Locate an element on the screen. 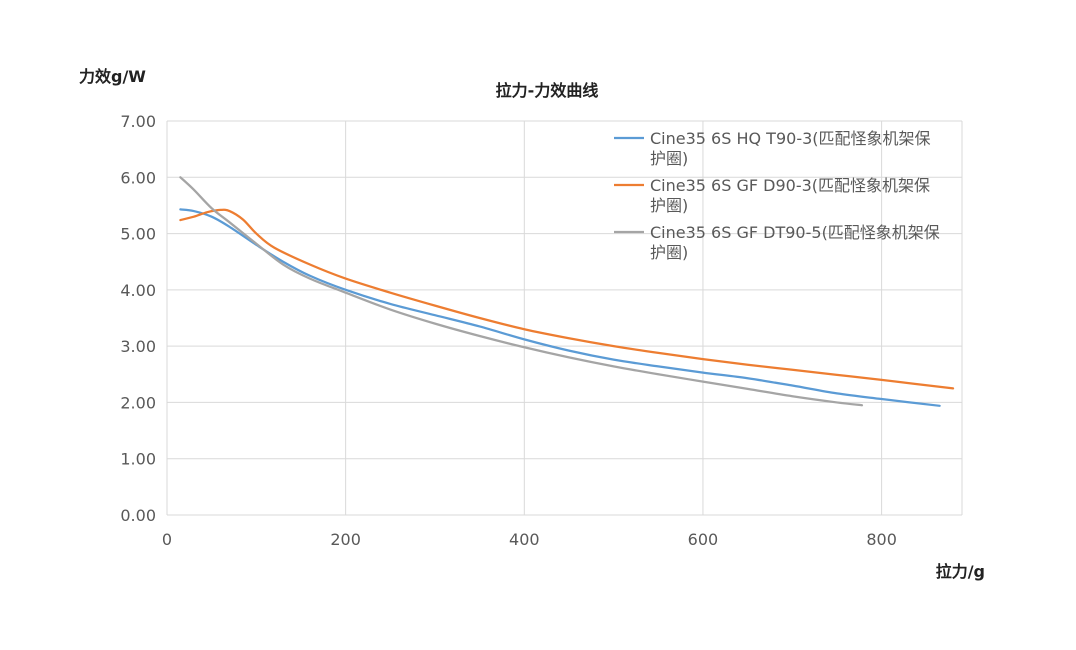 The width and height of the screenshot is (1076, 650). y-tick-label: 0.00 is located at coordinates (138, 515).